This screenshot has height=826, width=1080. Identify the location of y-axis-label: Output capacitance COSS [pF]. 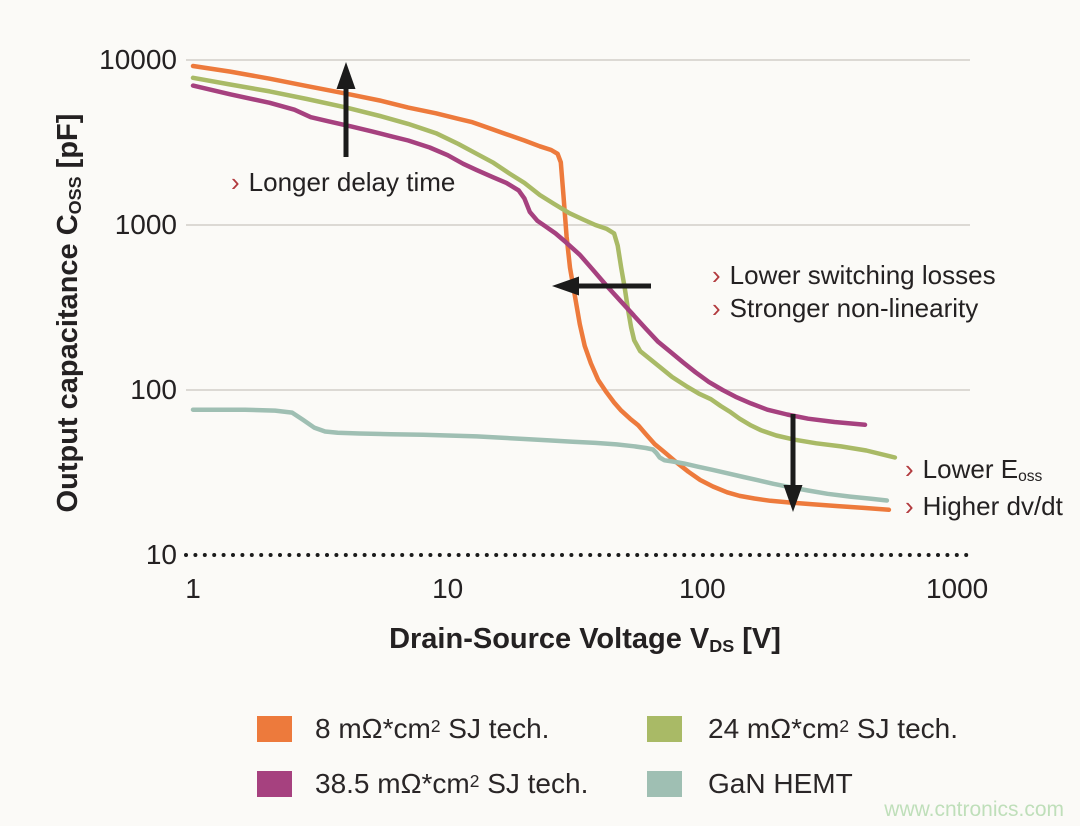
(72, 313).